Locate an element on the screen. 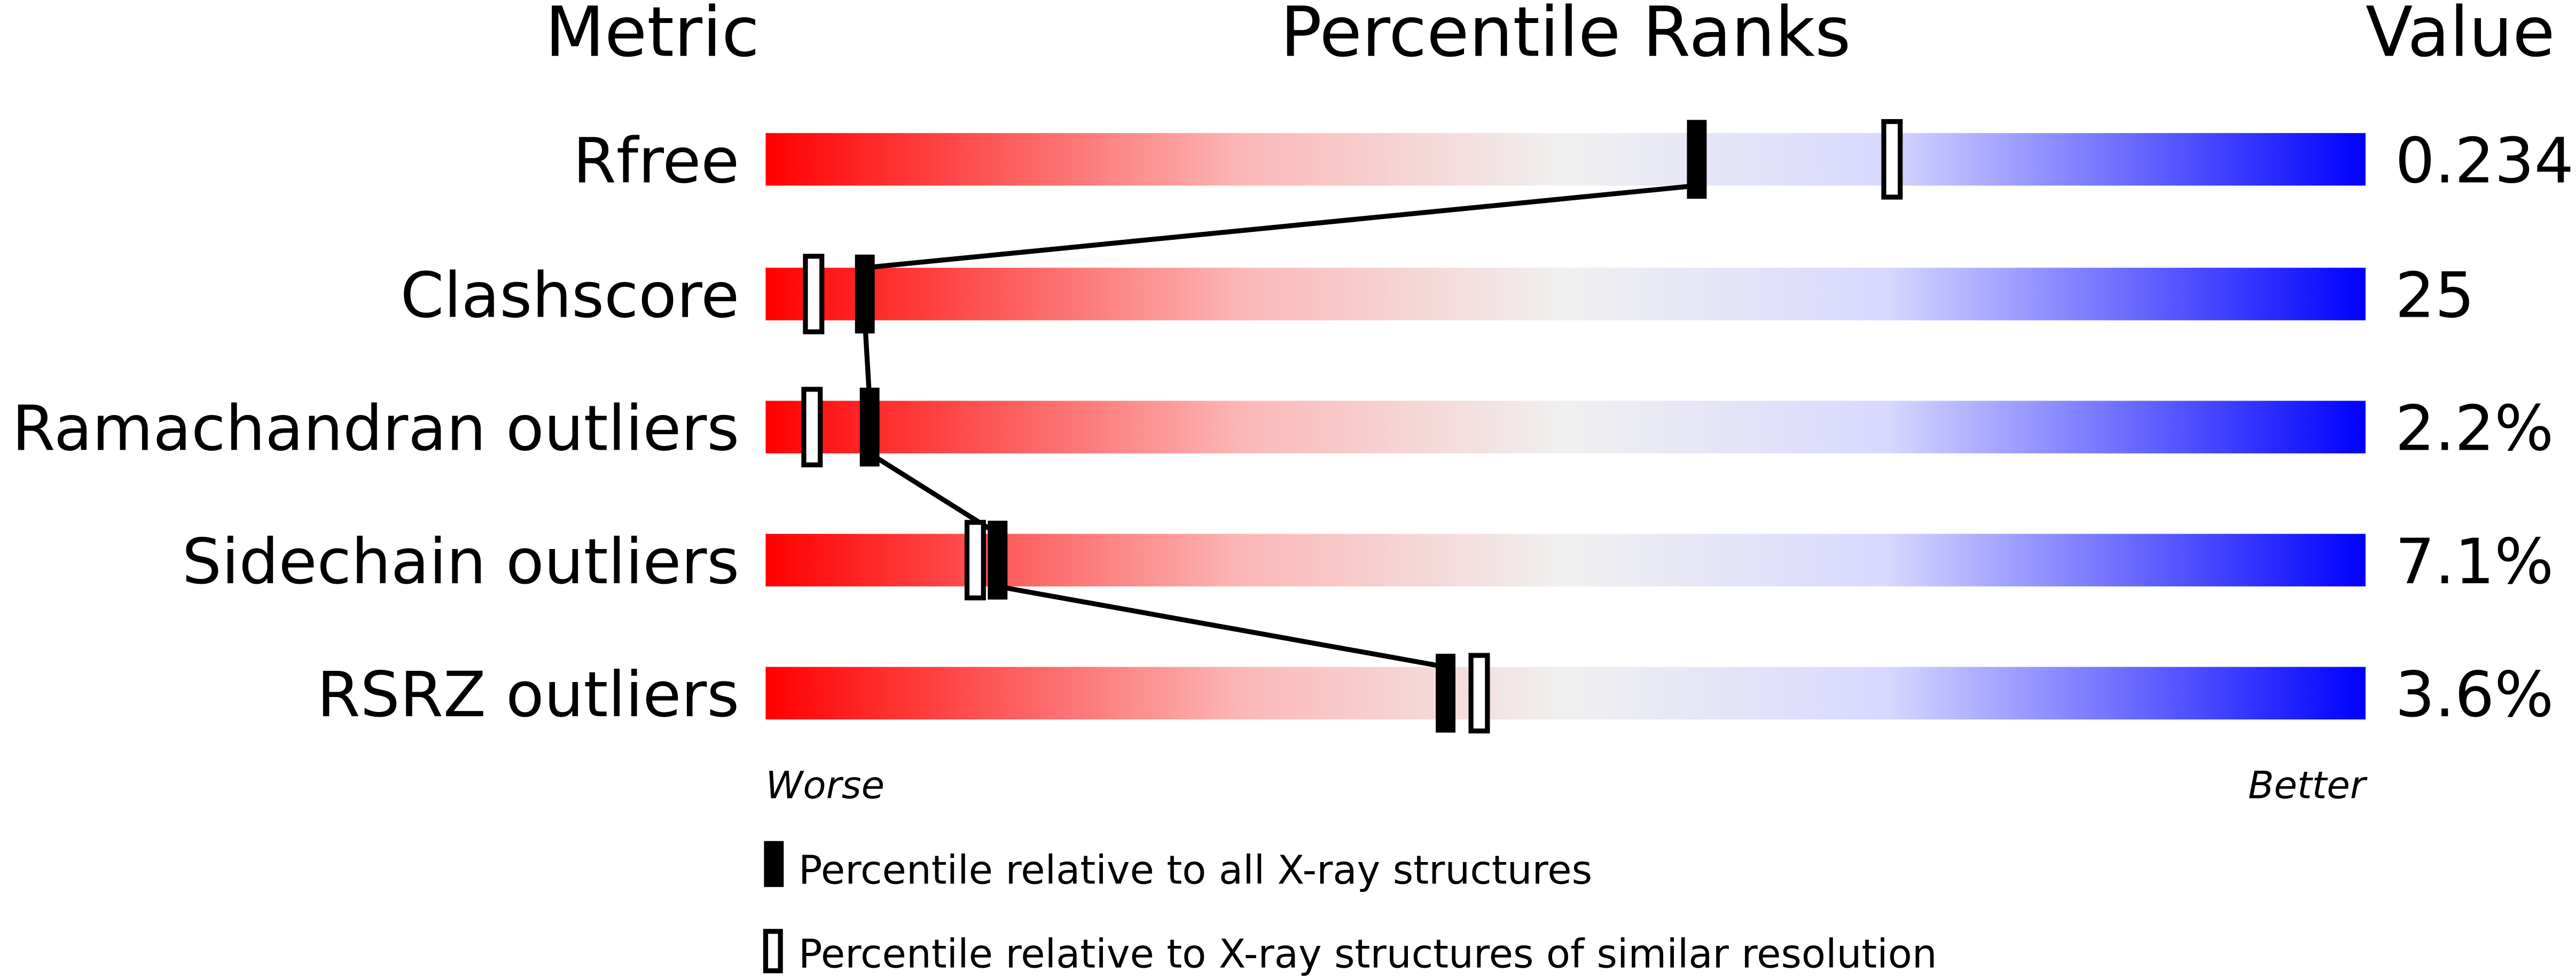 The image size is (2576, 979). metric-value: 3.6% is located at coordinates (2474, 695).